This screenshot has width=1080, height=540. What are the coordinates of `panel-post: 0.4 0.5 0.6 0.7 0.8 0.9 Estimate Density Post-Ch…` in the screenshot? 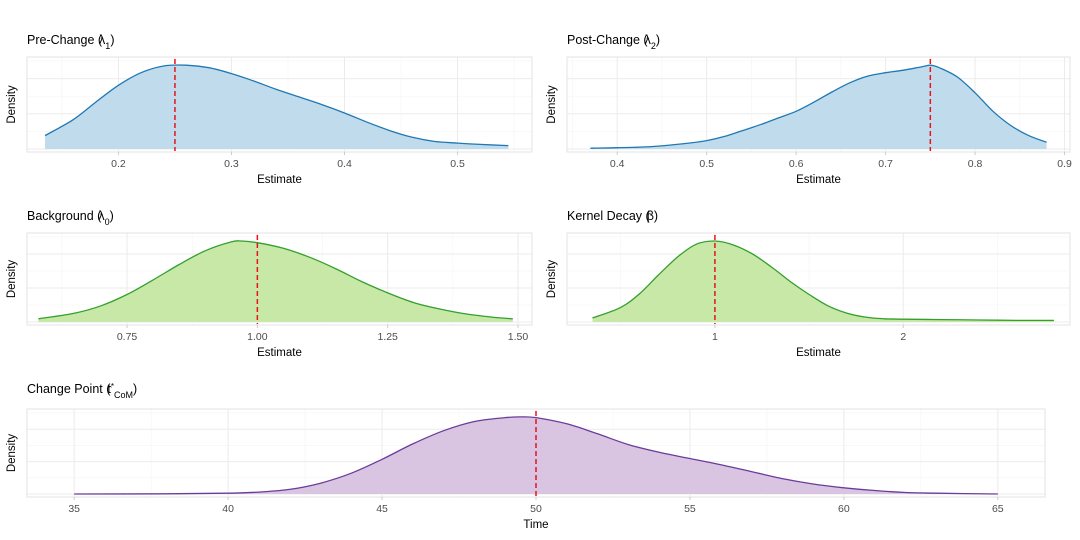 It's located at (809, 109).